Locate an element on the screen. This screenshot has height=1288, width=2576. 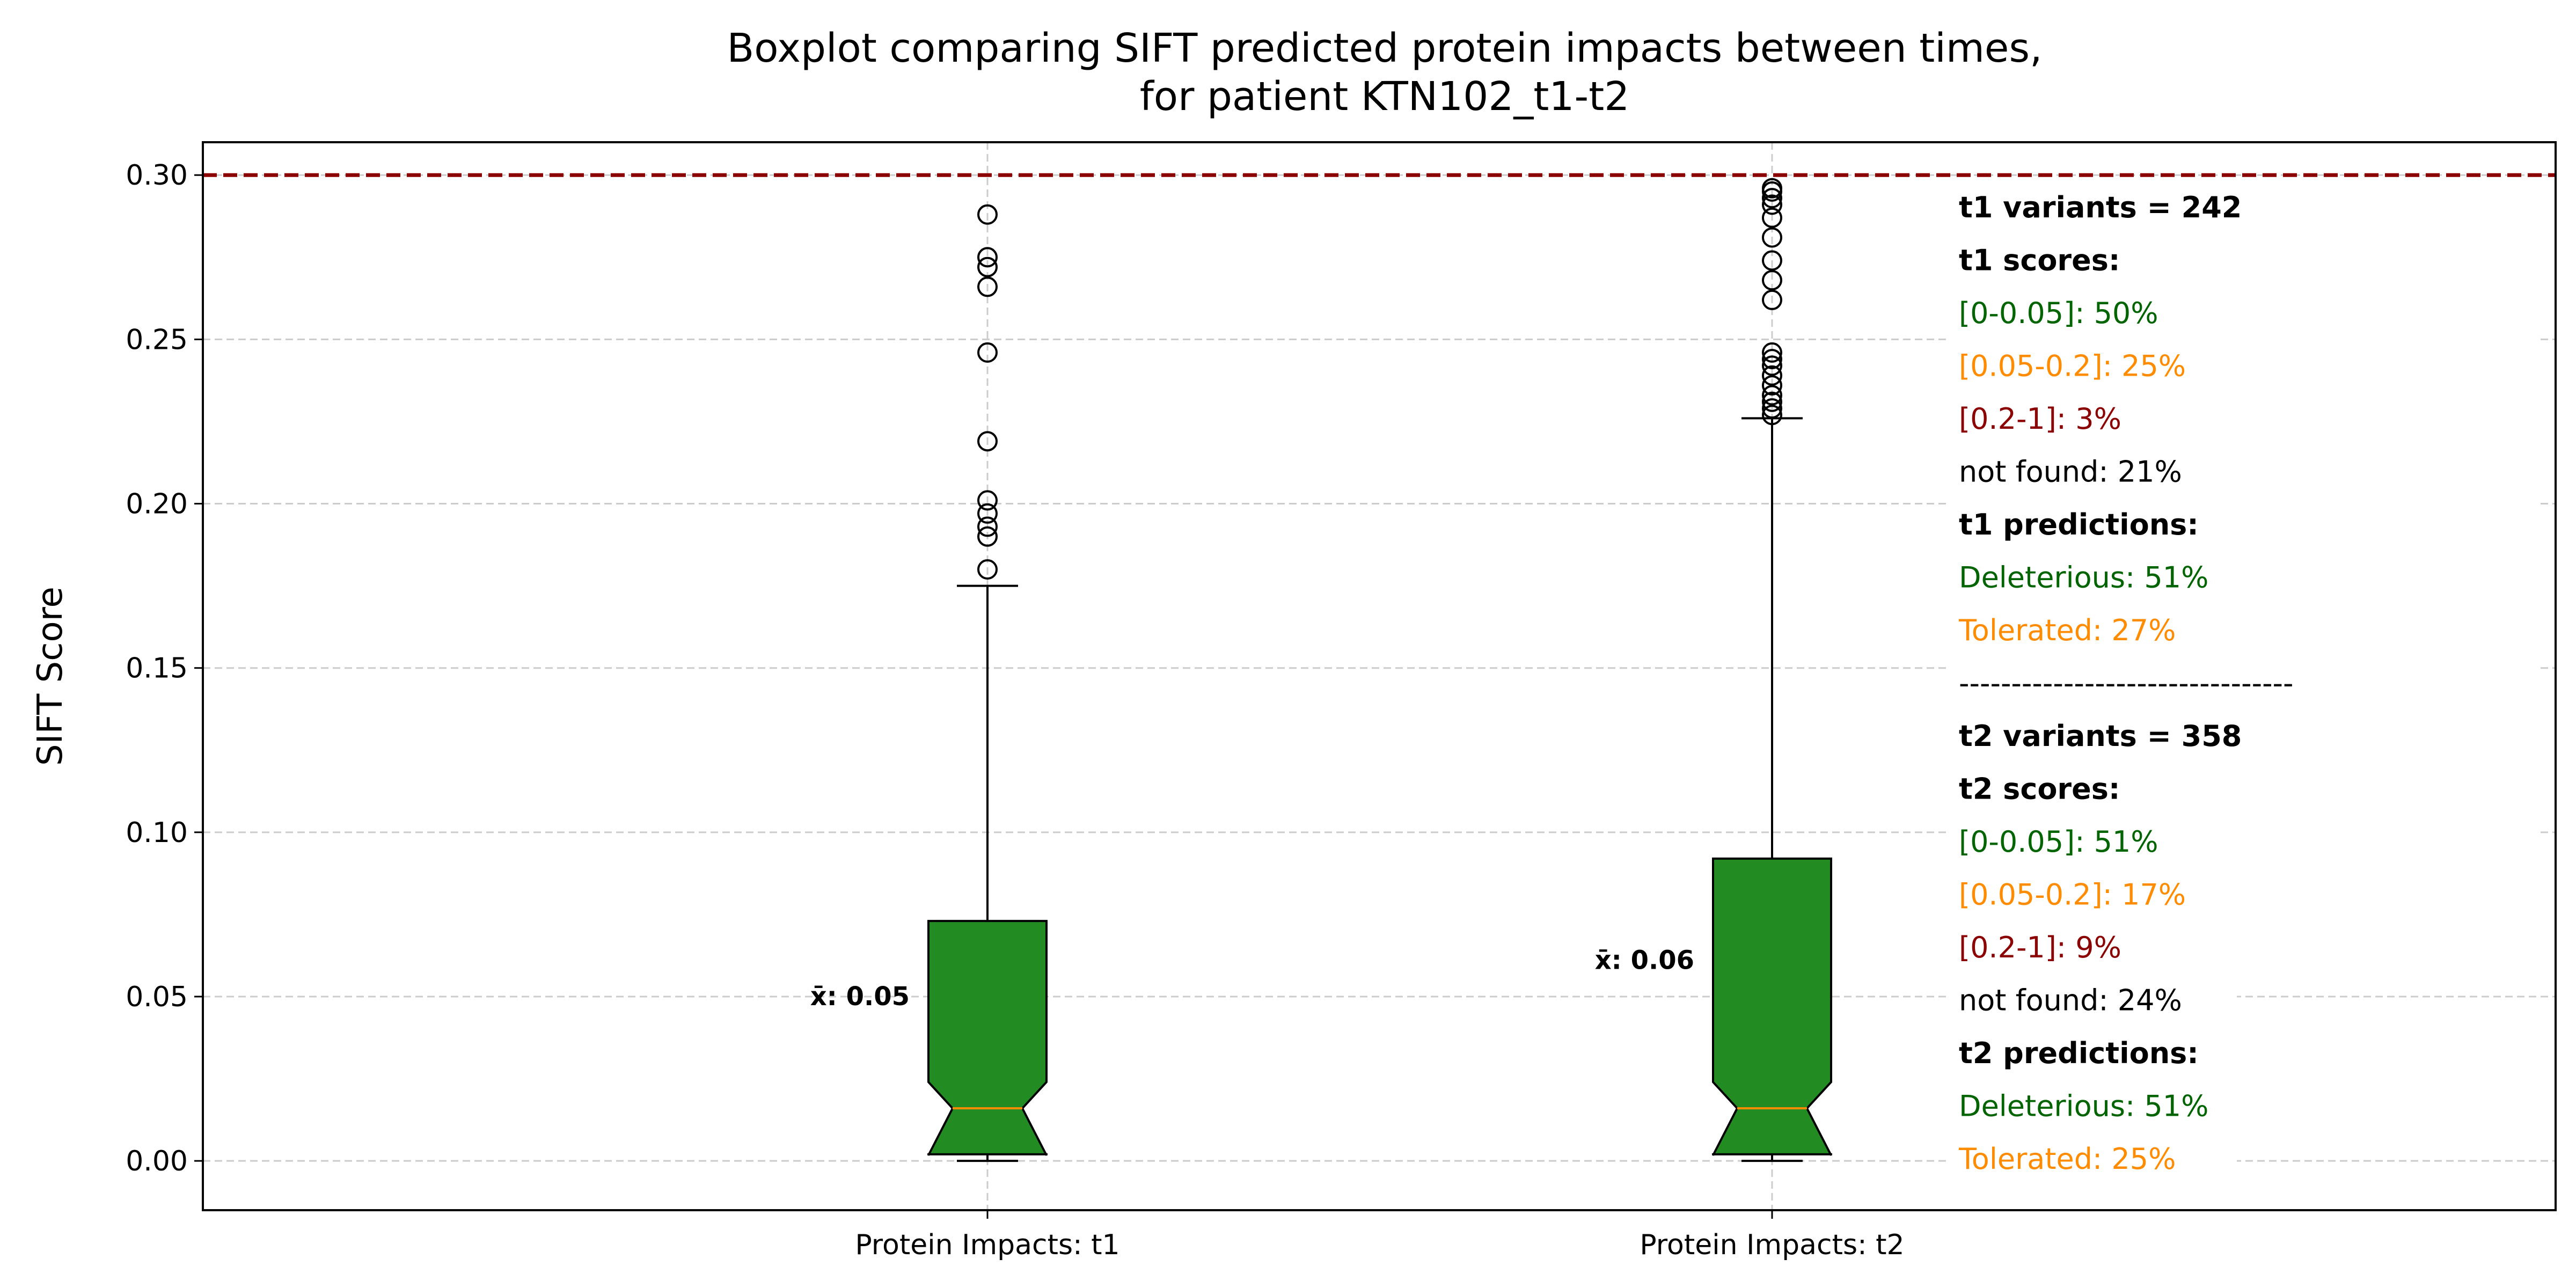
info-box-background is located at coordinates (2243, 539).